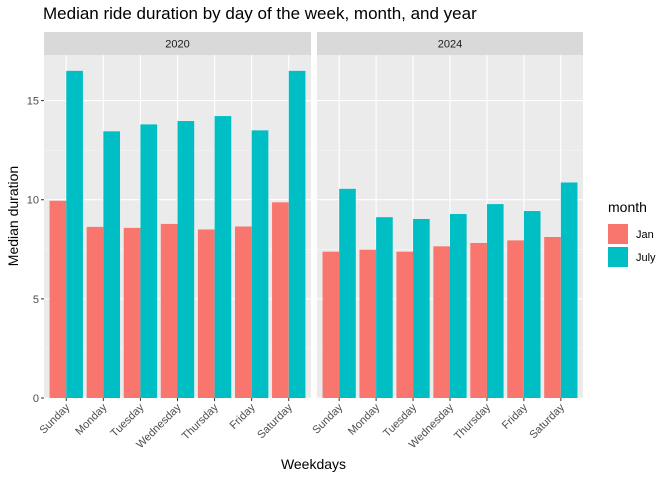  What do you see at coordinates (13, 216) in the screenshot?
I see `y-axis-title: Median duration` at bounding box center [13, 216].